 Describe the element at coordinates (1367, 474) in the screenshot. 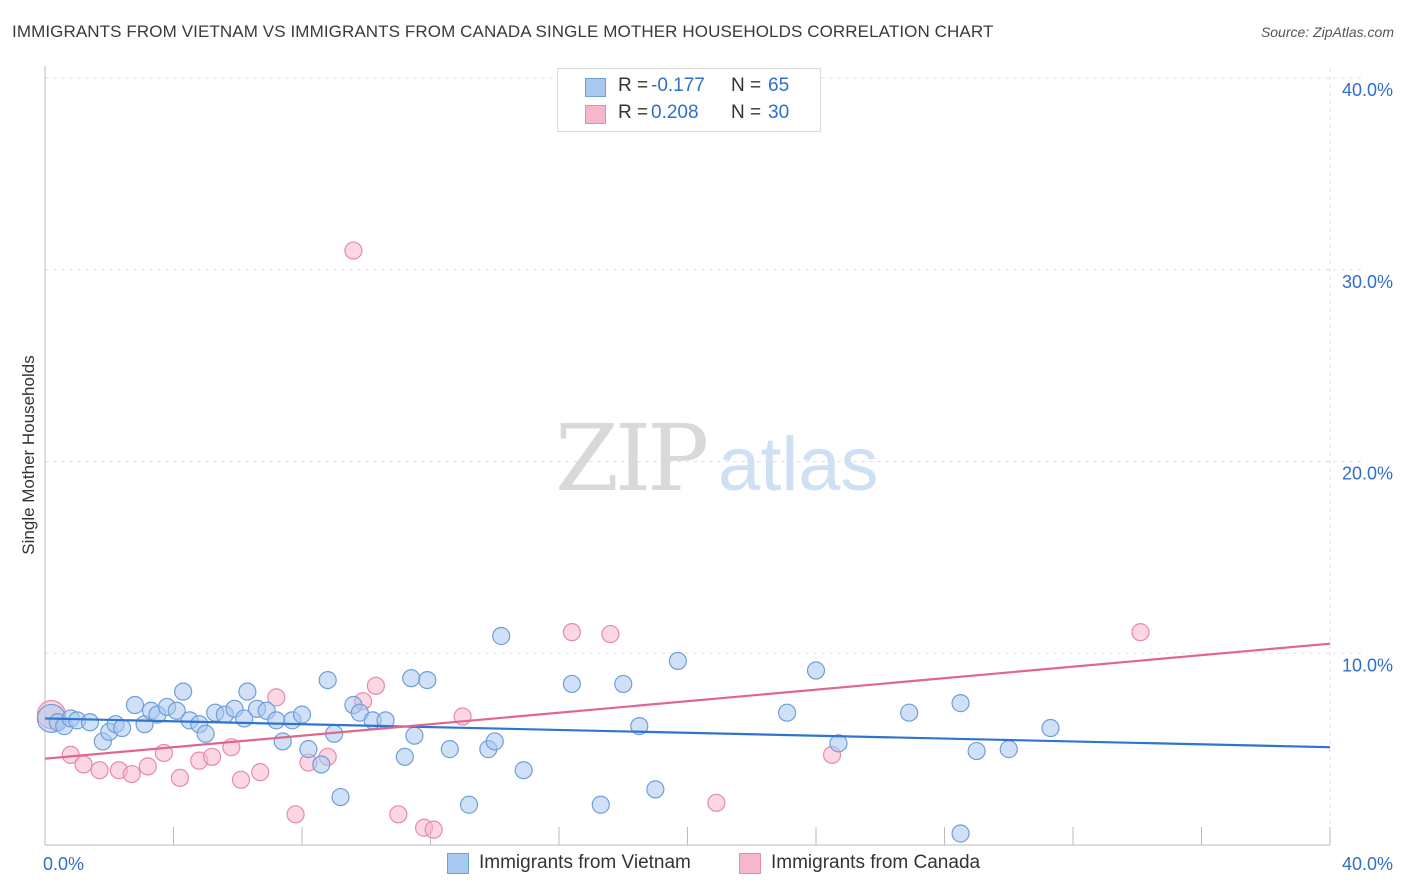

I see `y-tick-label: 20.0%` at that location.